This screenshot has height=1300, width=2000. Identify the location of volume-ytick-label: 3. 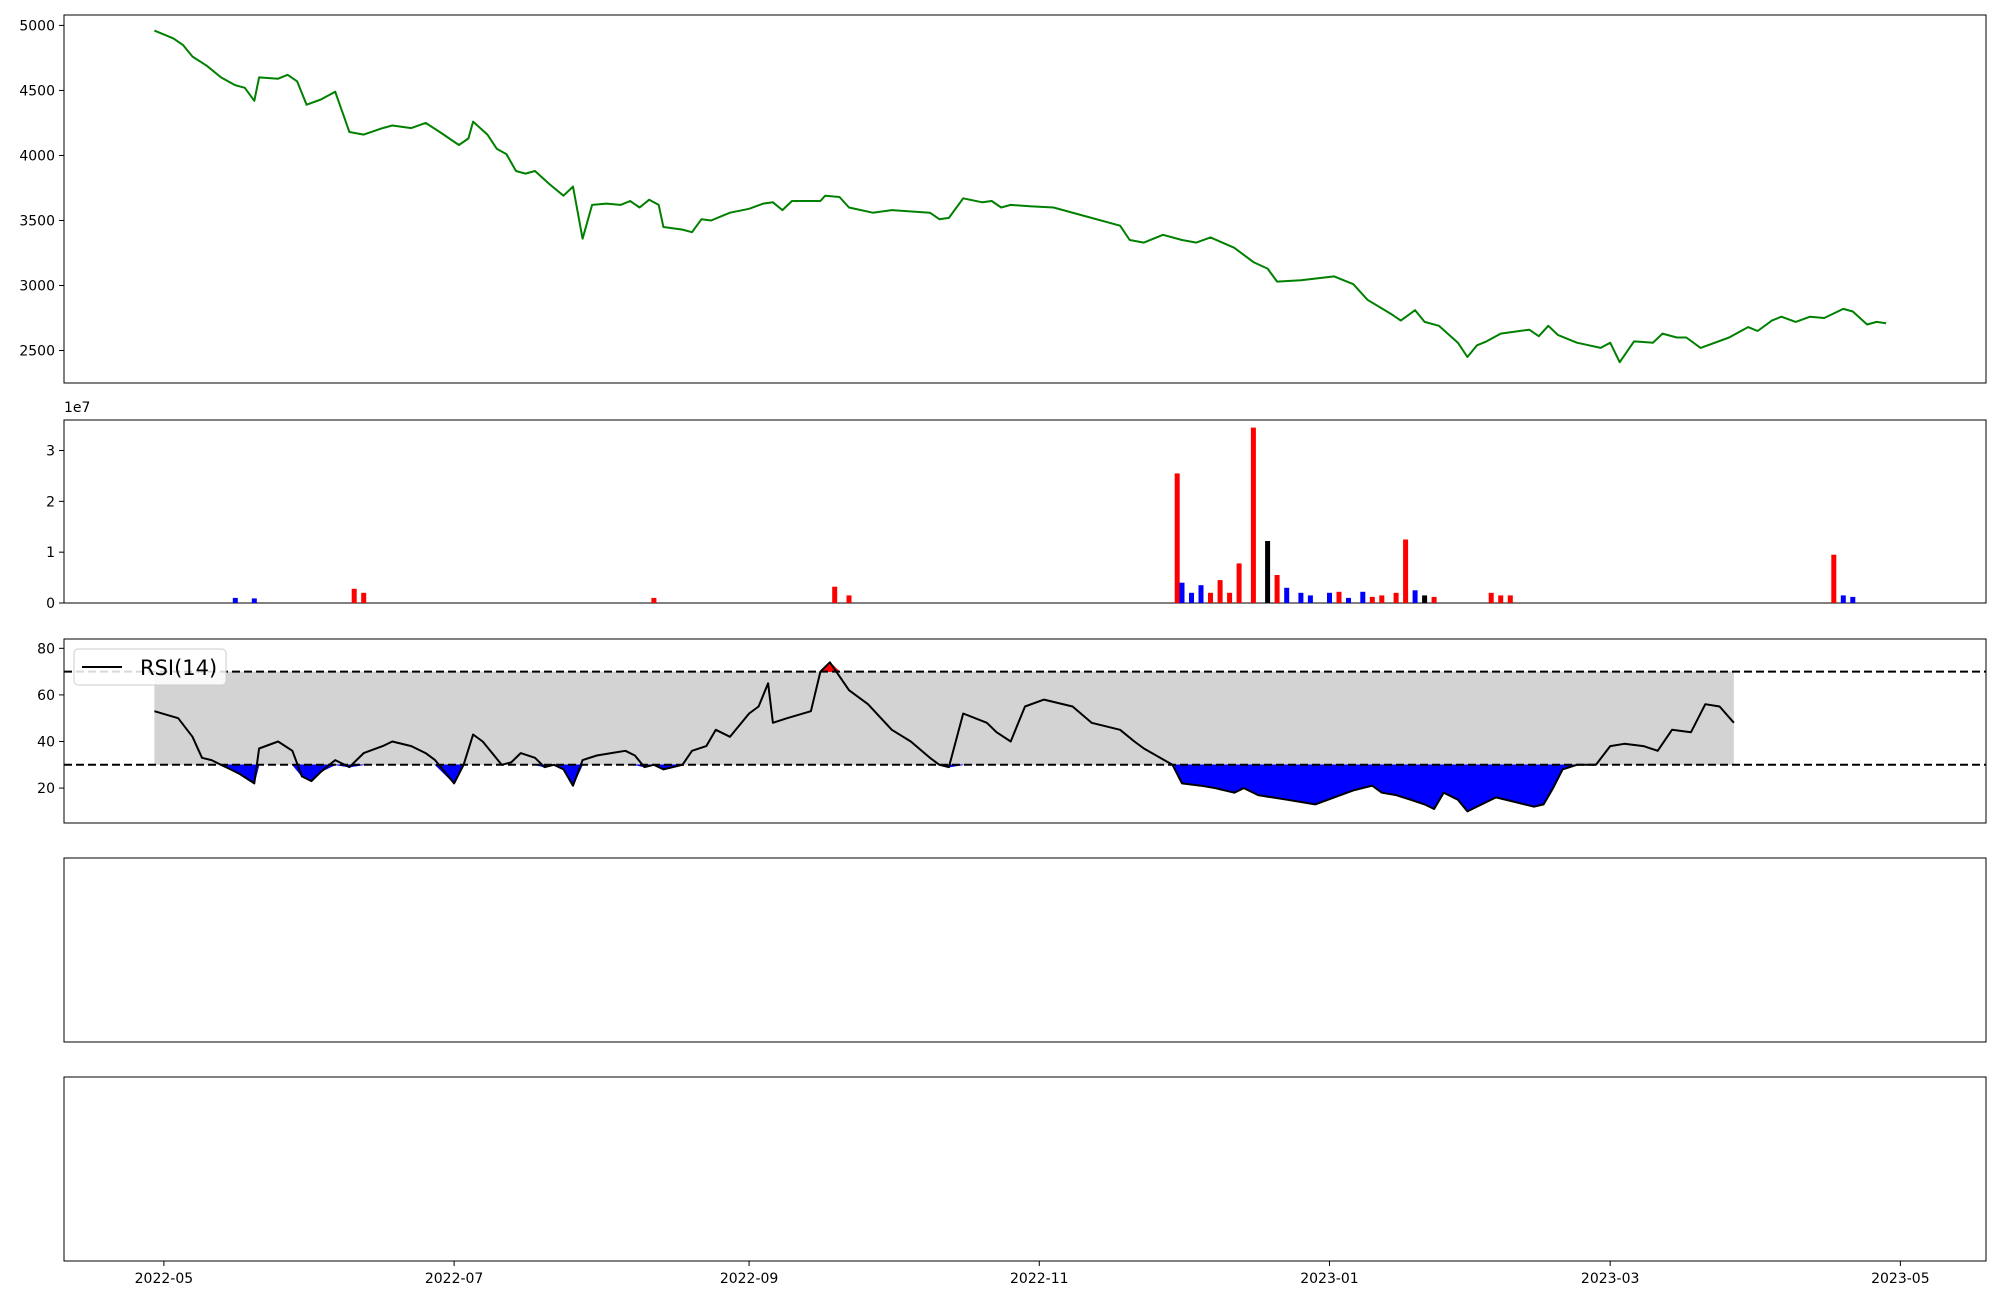
(50, 452).